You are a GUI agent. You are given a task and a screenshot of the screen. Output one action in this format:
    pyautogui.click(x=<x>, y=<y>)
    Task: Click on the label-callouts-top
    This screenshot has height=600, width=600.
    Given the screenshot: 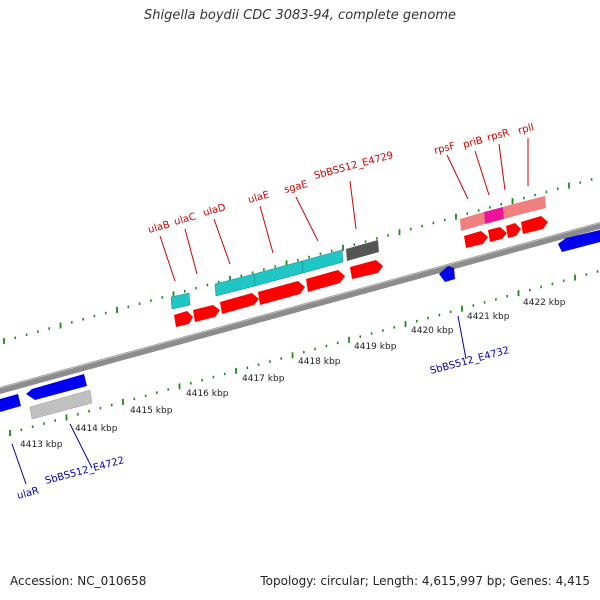 What is the action you would take?
    pyautogui.click(x=344, y=210)
    